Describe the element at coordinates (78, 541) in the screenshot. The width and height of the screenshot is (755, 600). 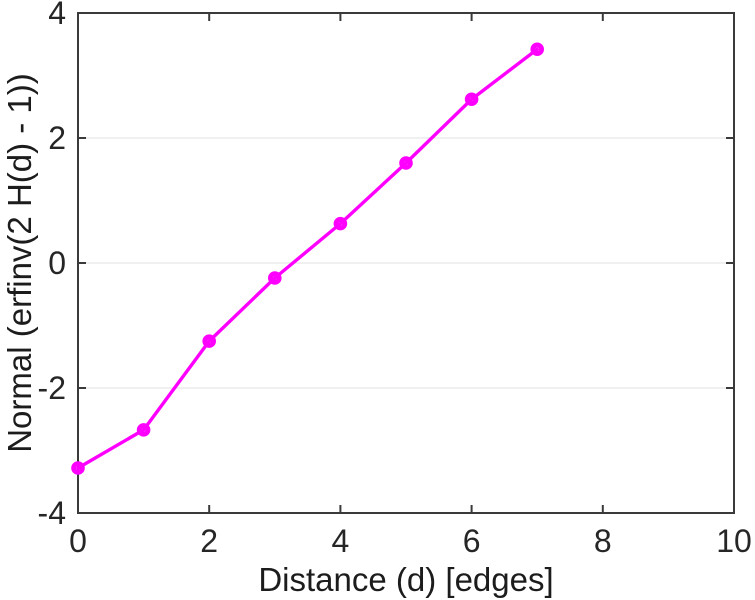
I see `x-tick-label: 0` at that location.